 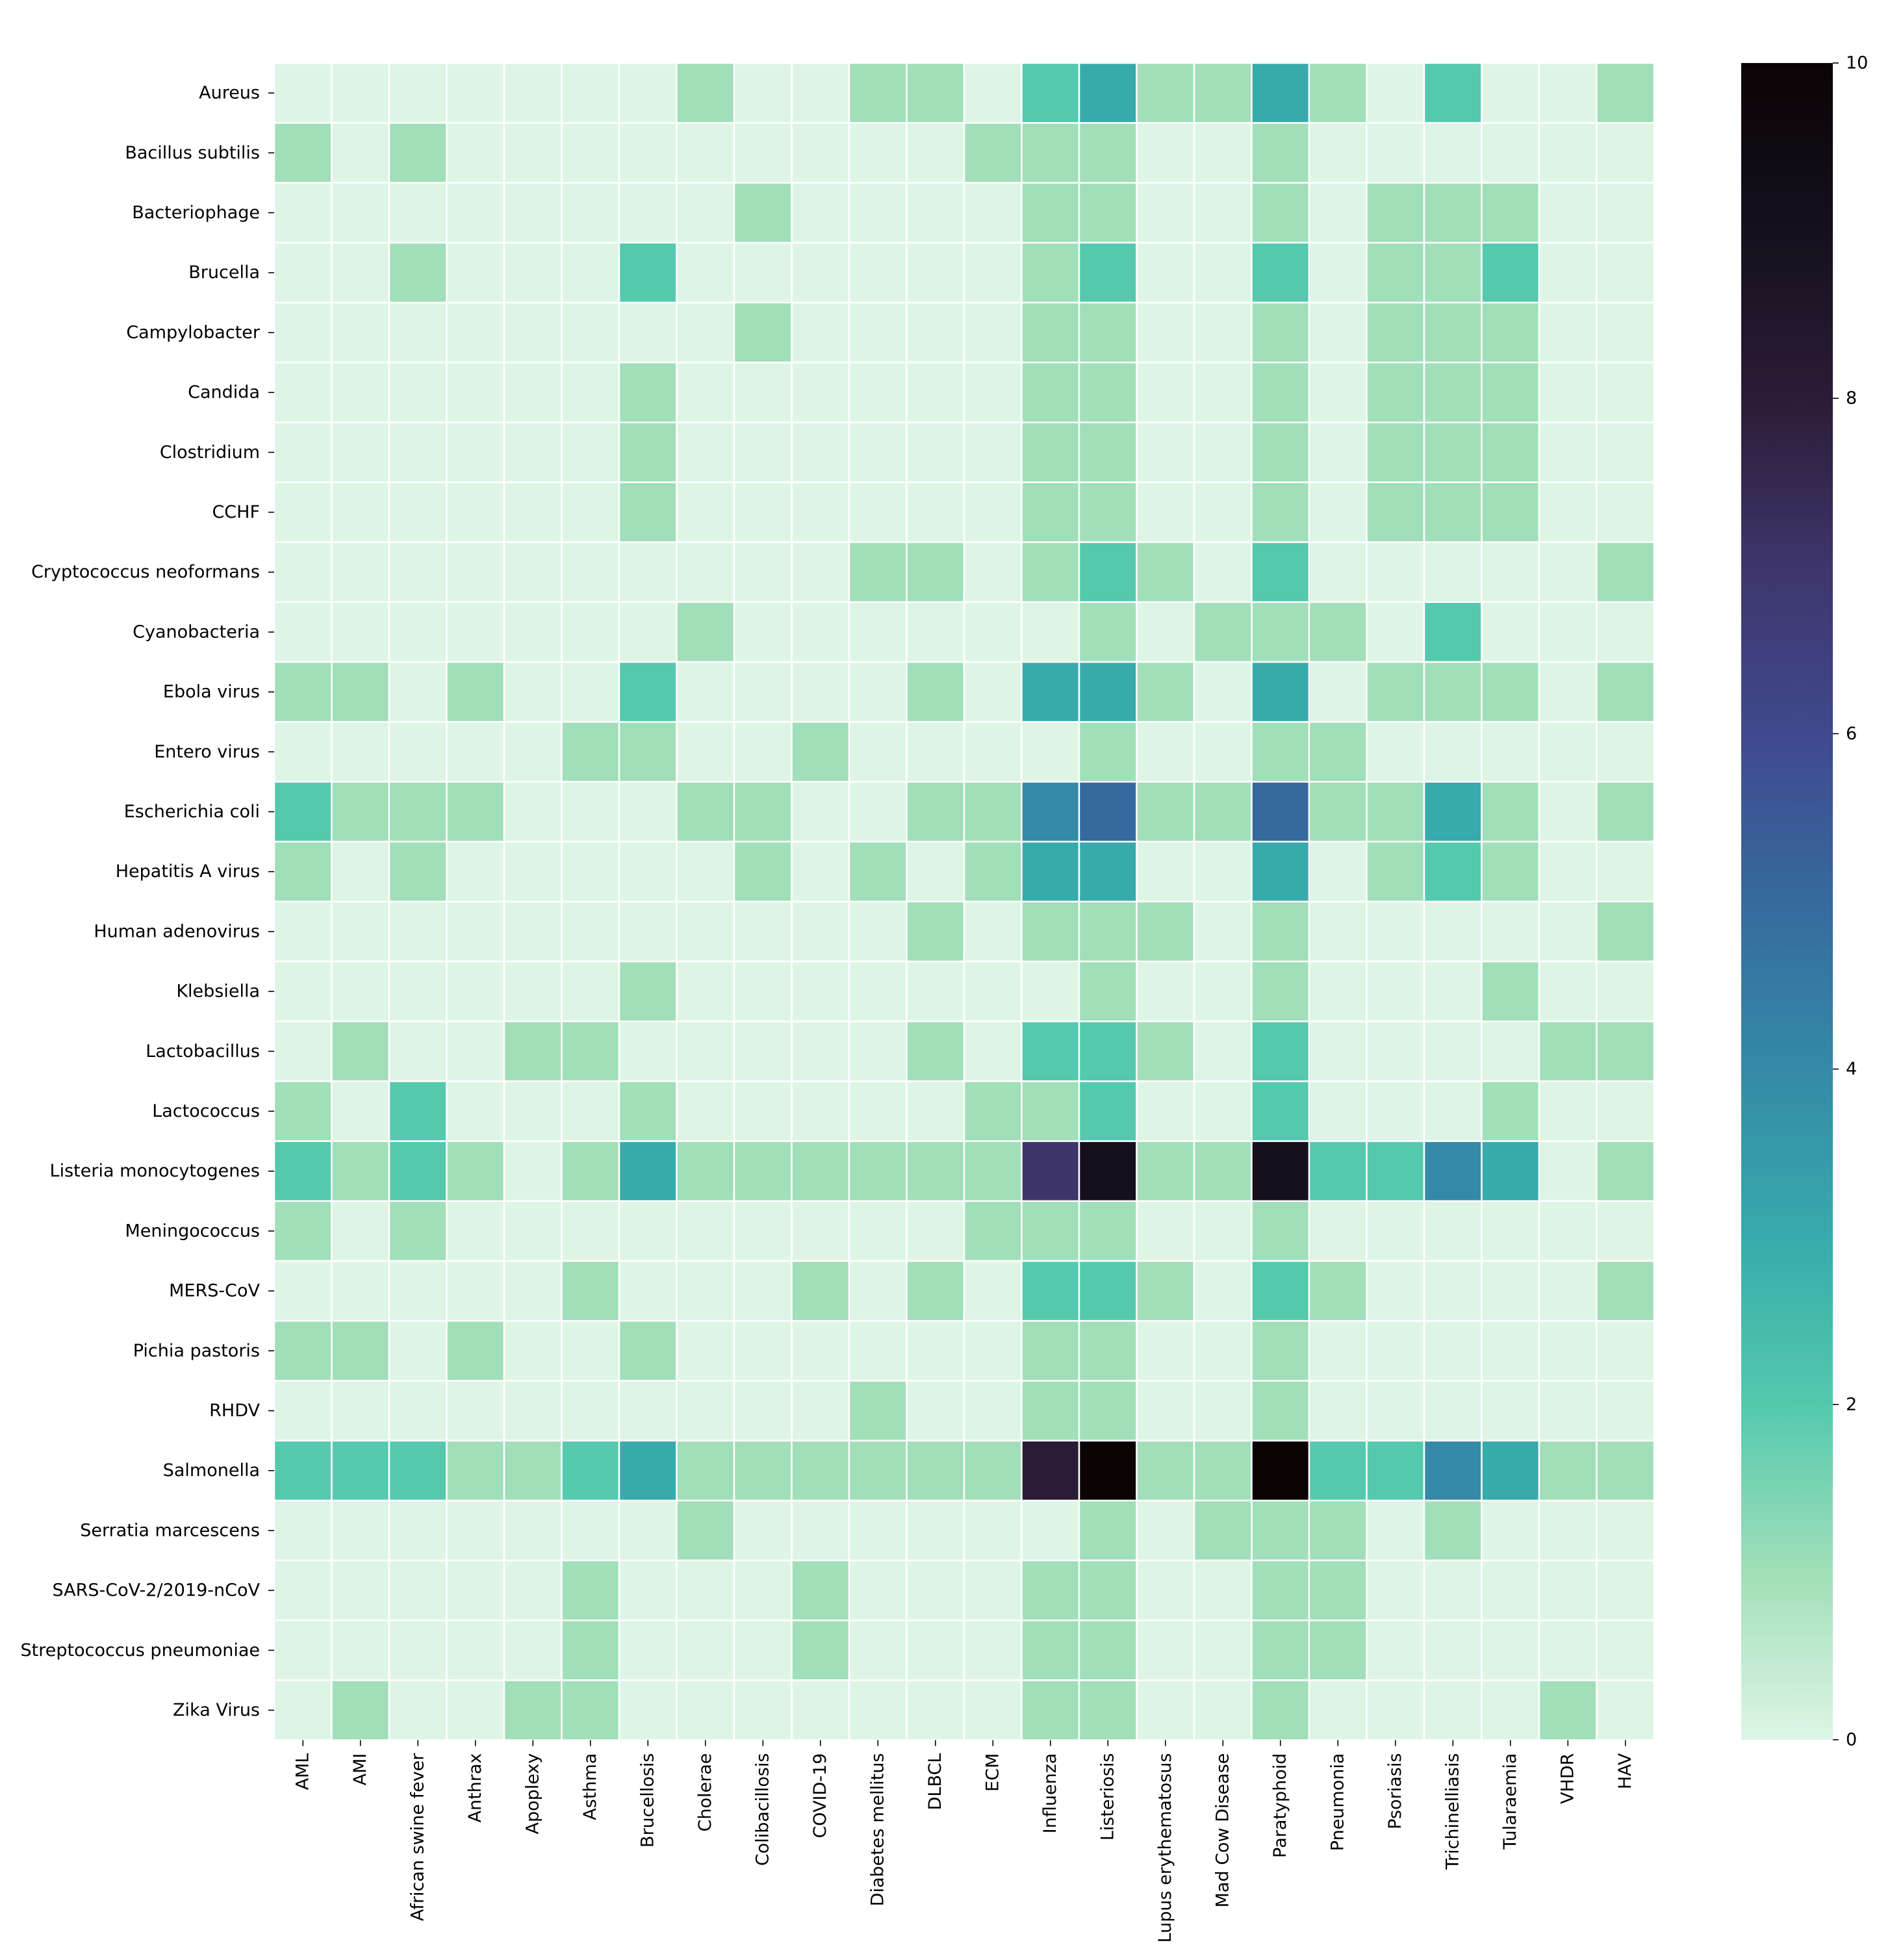 I want to click on heatmap-cell-pichia-pastoris-anthrax, so click(x=475, y=1350).